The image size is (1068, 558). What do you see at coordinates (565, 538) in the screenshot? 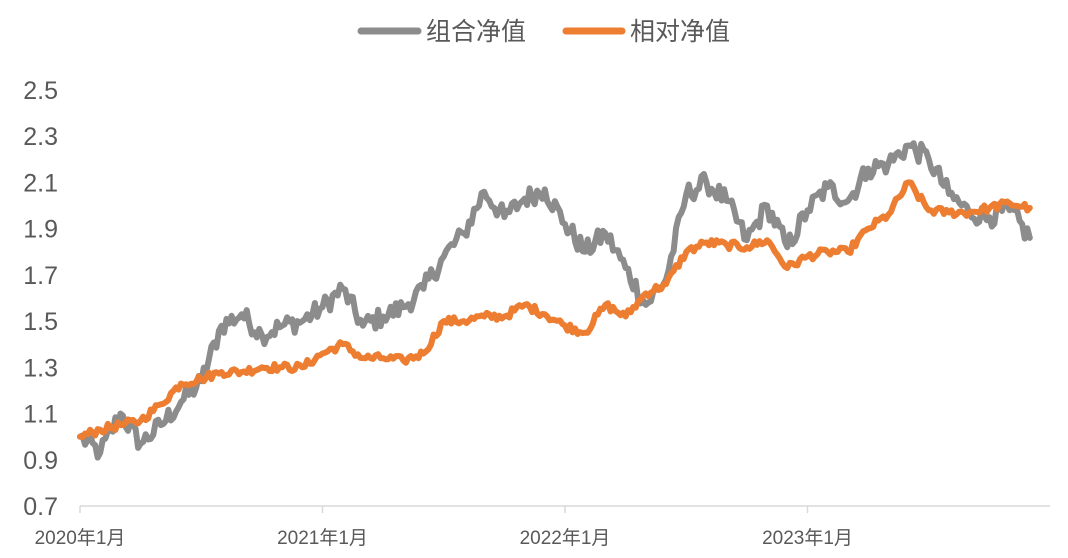
I see `x-tick-label: 2022年1月` at bounding box center [565, 538].